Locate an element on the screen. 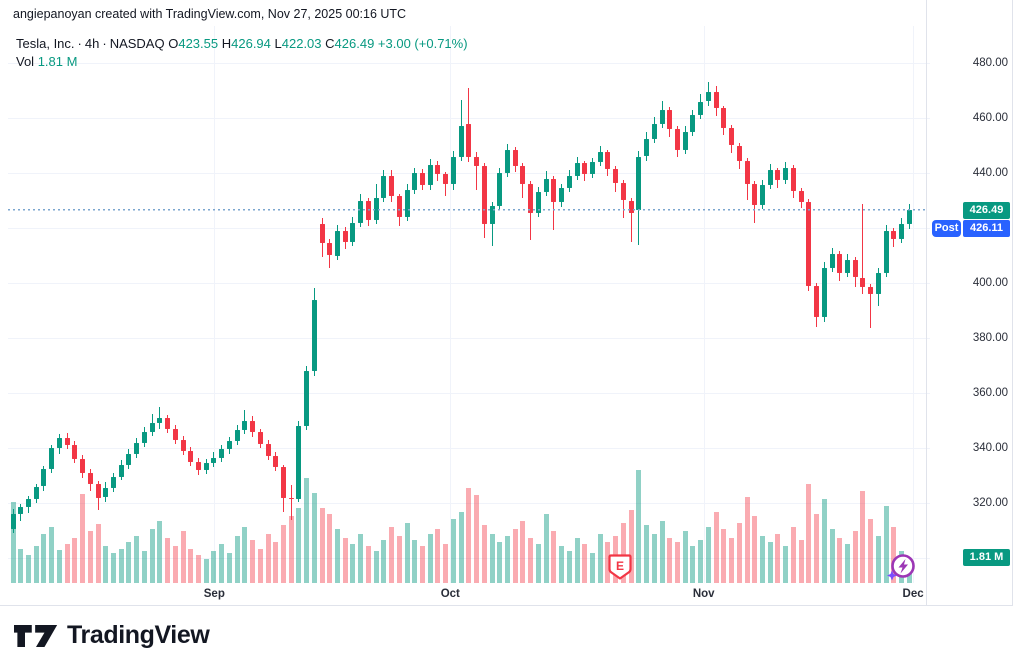 Image resolution: width=1024 pixels, height=665 pixels. low-value: 422.03 is located at coordinates (301, 43).